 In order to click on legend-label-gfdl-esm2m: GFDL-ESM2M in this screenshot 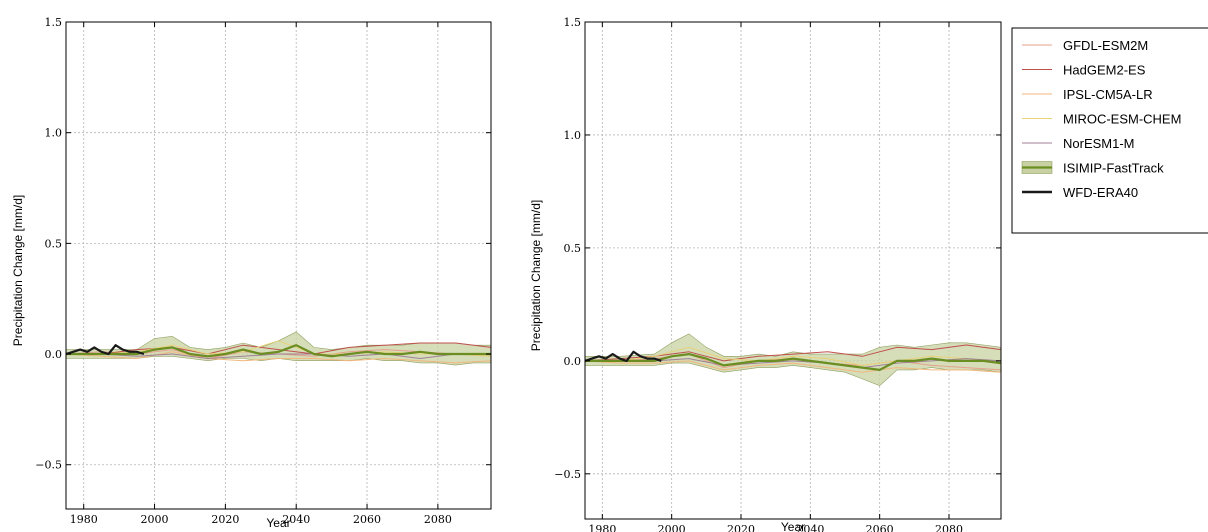, I will do `click(1105, 45)`.